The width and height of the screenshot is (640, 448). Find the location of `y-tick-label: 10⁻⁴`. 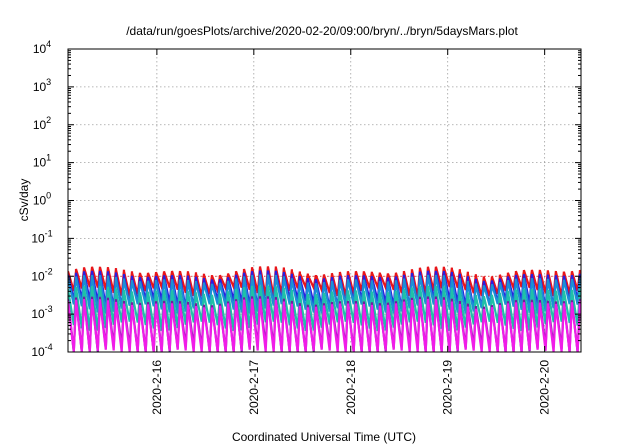

y-tick-label: 10⁻⁴ is located at coordinates (41, 350).